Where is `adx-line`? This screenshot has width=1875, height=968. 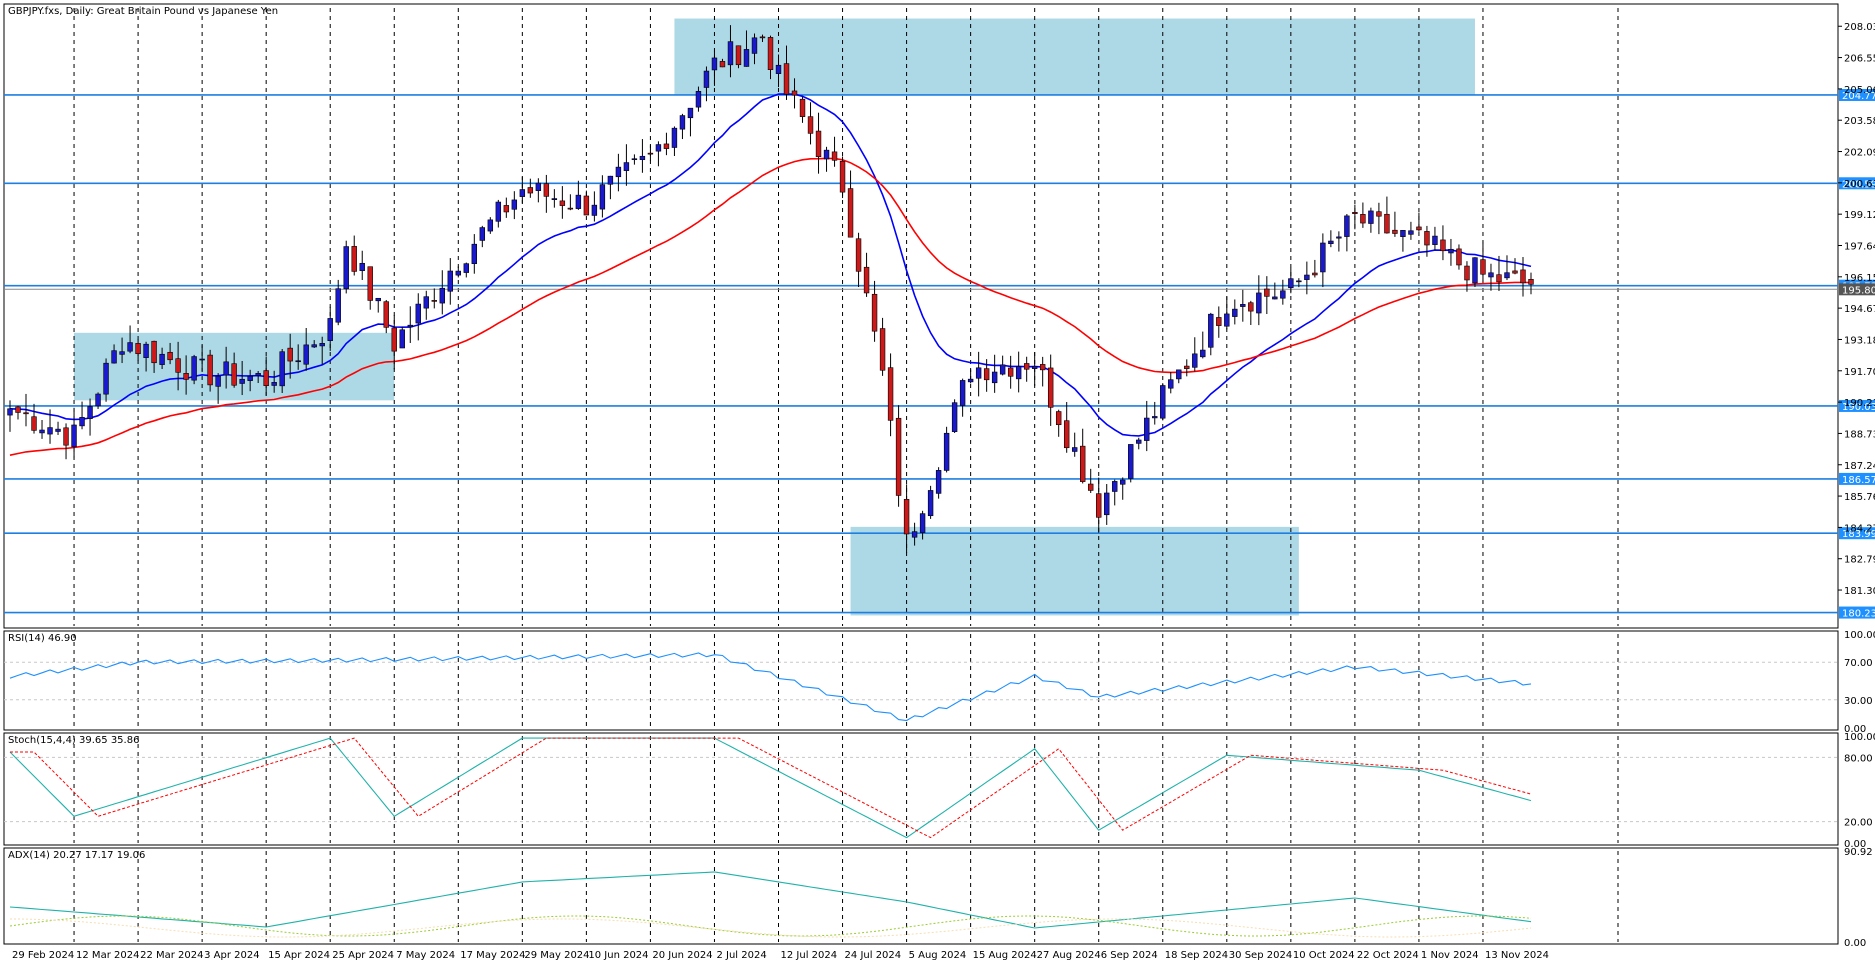 adx-line is located at coordinates (770, 900).